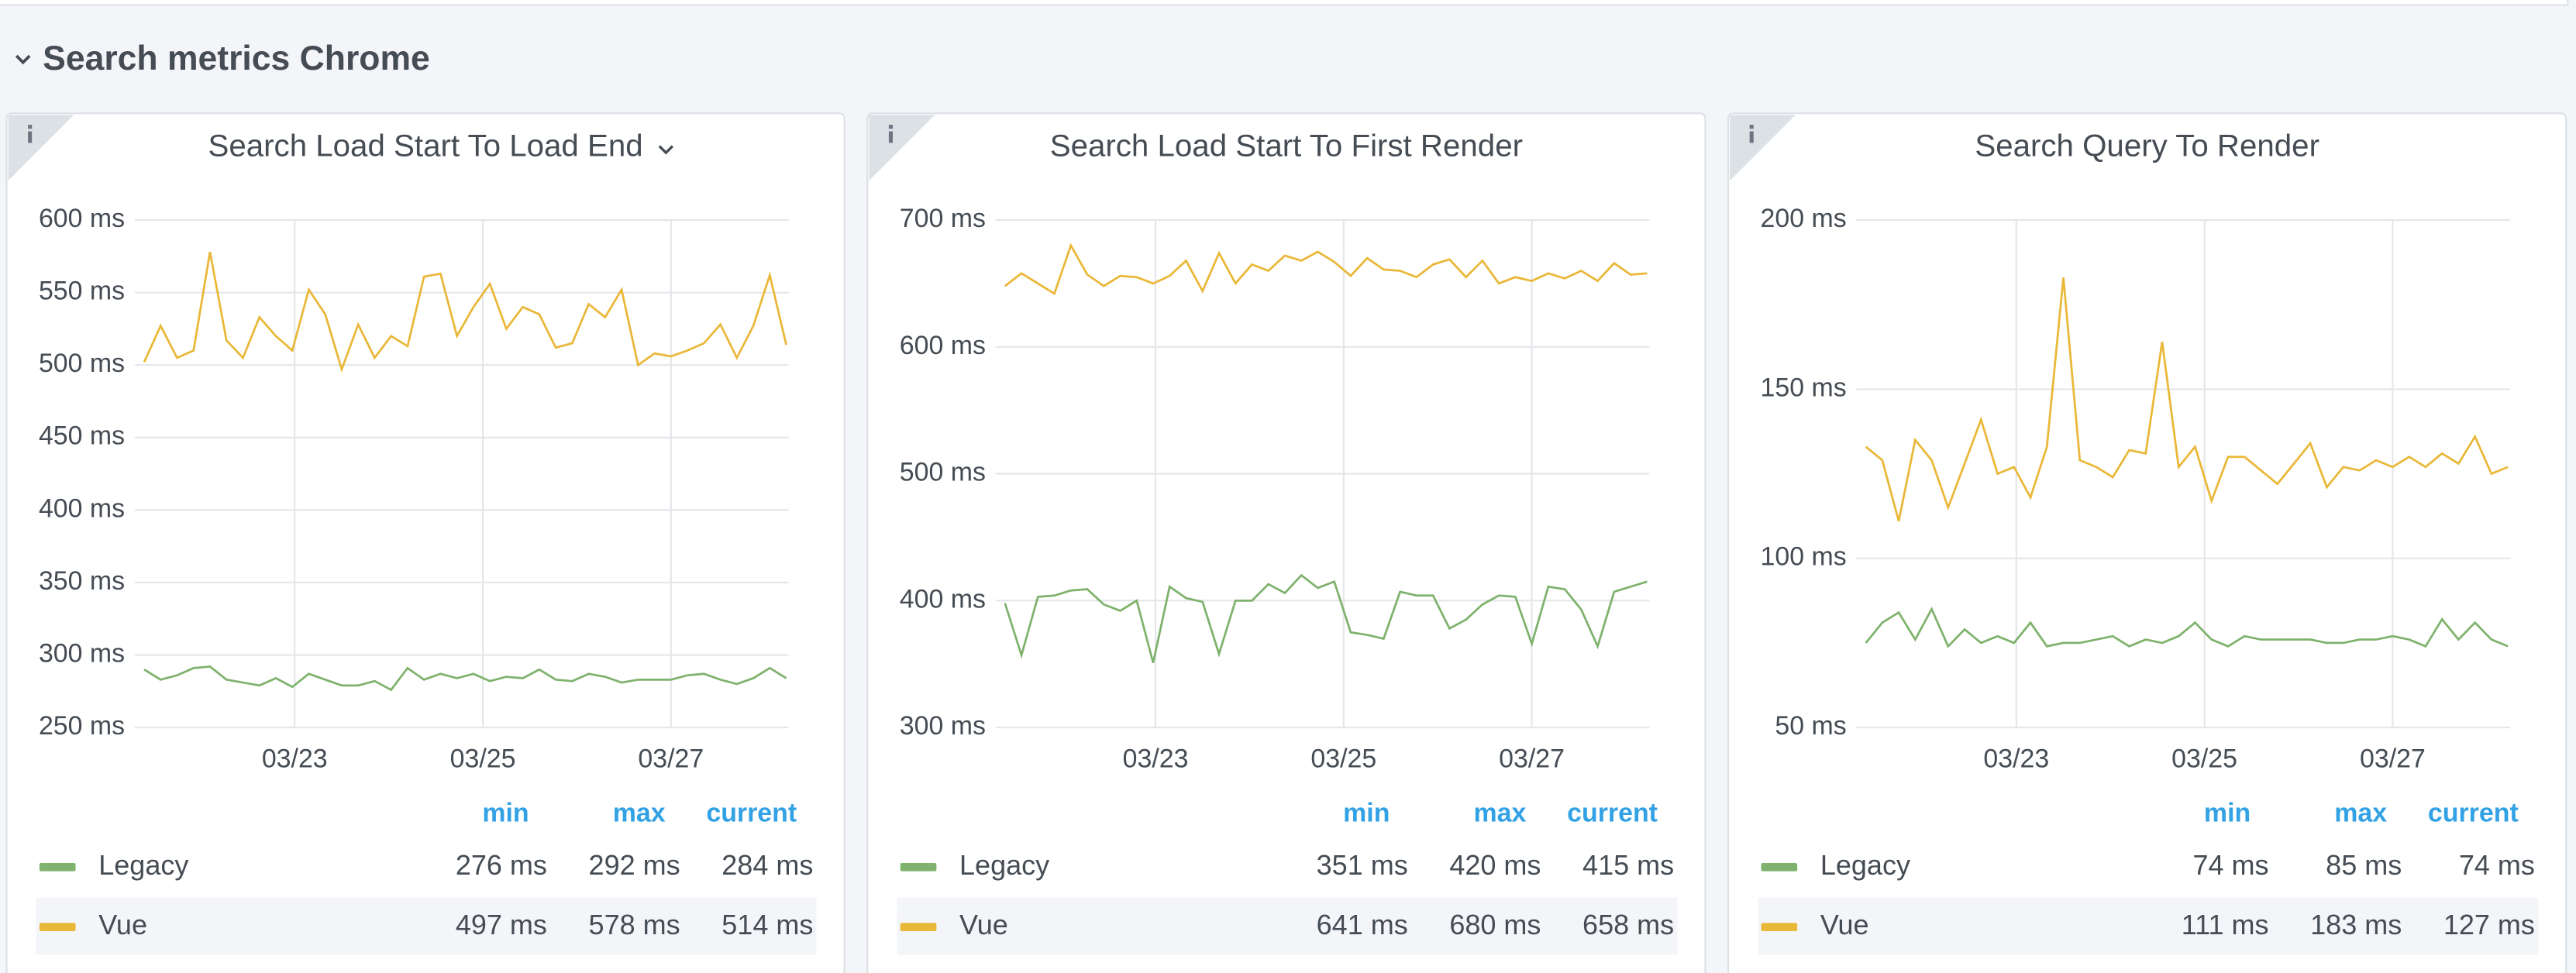  Describe the element at coordinates (1284, 3) in the screenshot. I see `top-panel-edge` at that location.